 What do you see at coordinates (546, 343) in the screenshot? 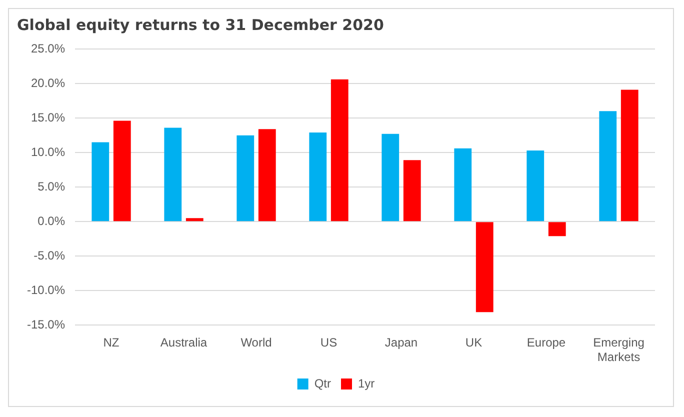
I see `x-tick-label: Europe` at bounding box center [546, 343].